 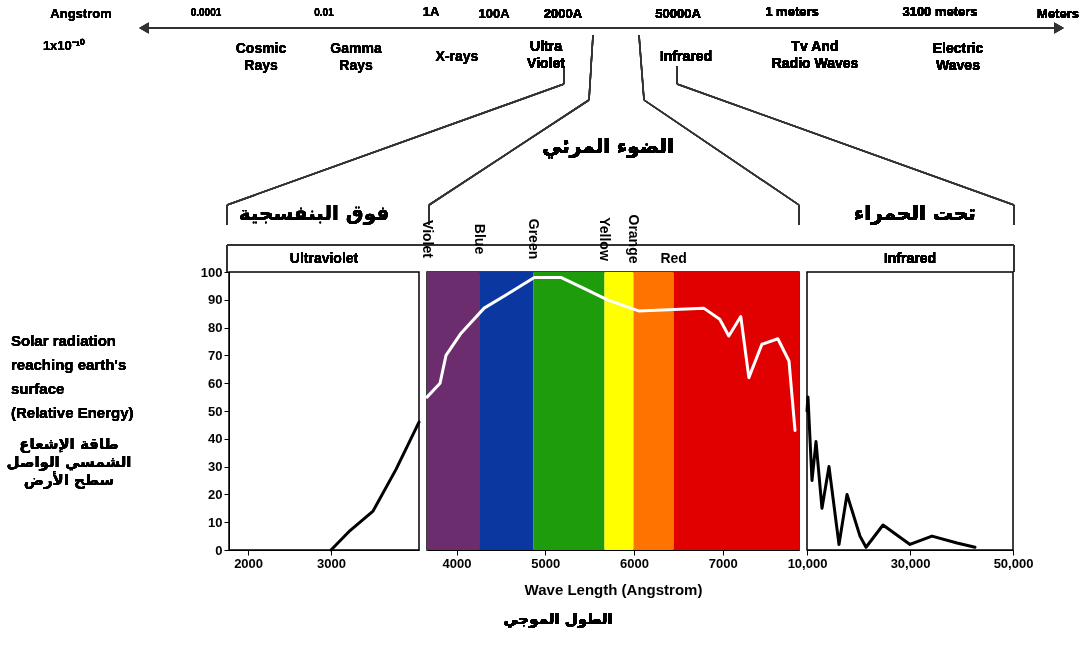 What do you see at coordinates (1058, 13) in the screenshot?
I see `text: Meters` at bounding box center [1058, 13].